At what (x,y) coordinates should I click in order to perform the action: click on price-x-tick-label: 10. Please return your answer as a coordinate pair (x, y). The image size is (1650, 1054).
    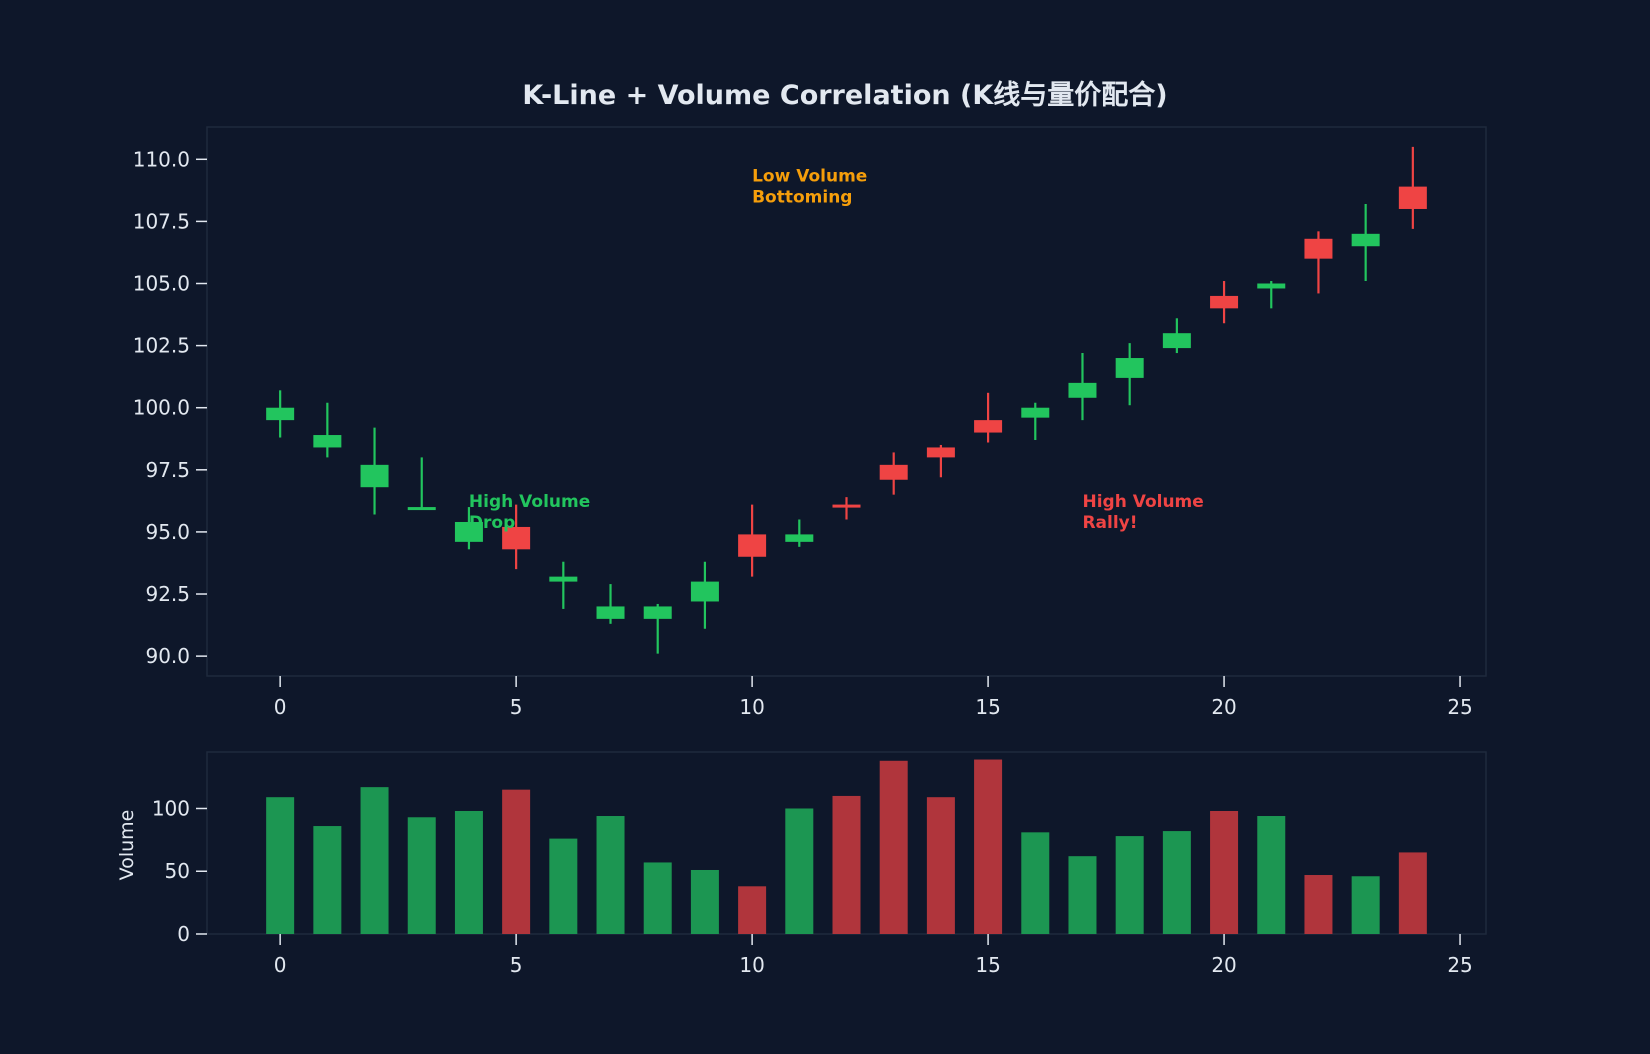
    Looking at the image, I should click on (751, 707).